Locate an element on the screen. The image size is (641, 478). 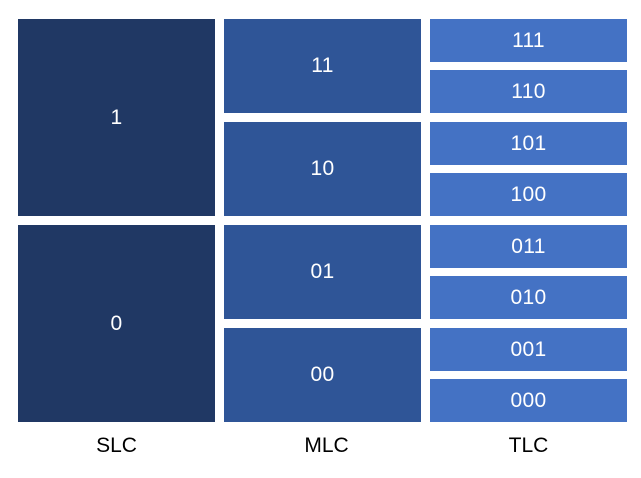
mlc-level-cell: 01 is located at coordinates (322, 272).